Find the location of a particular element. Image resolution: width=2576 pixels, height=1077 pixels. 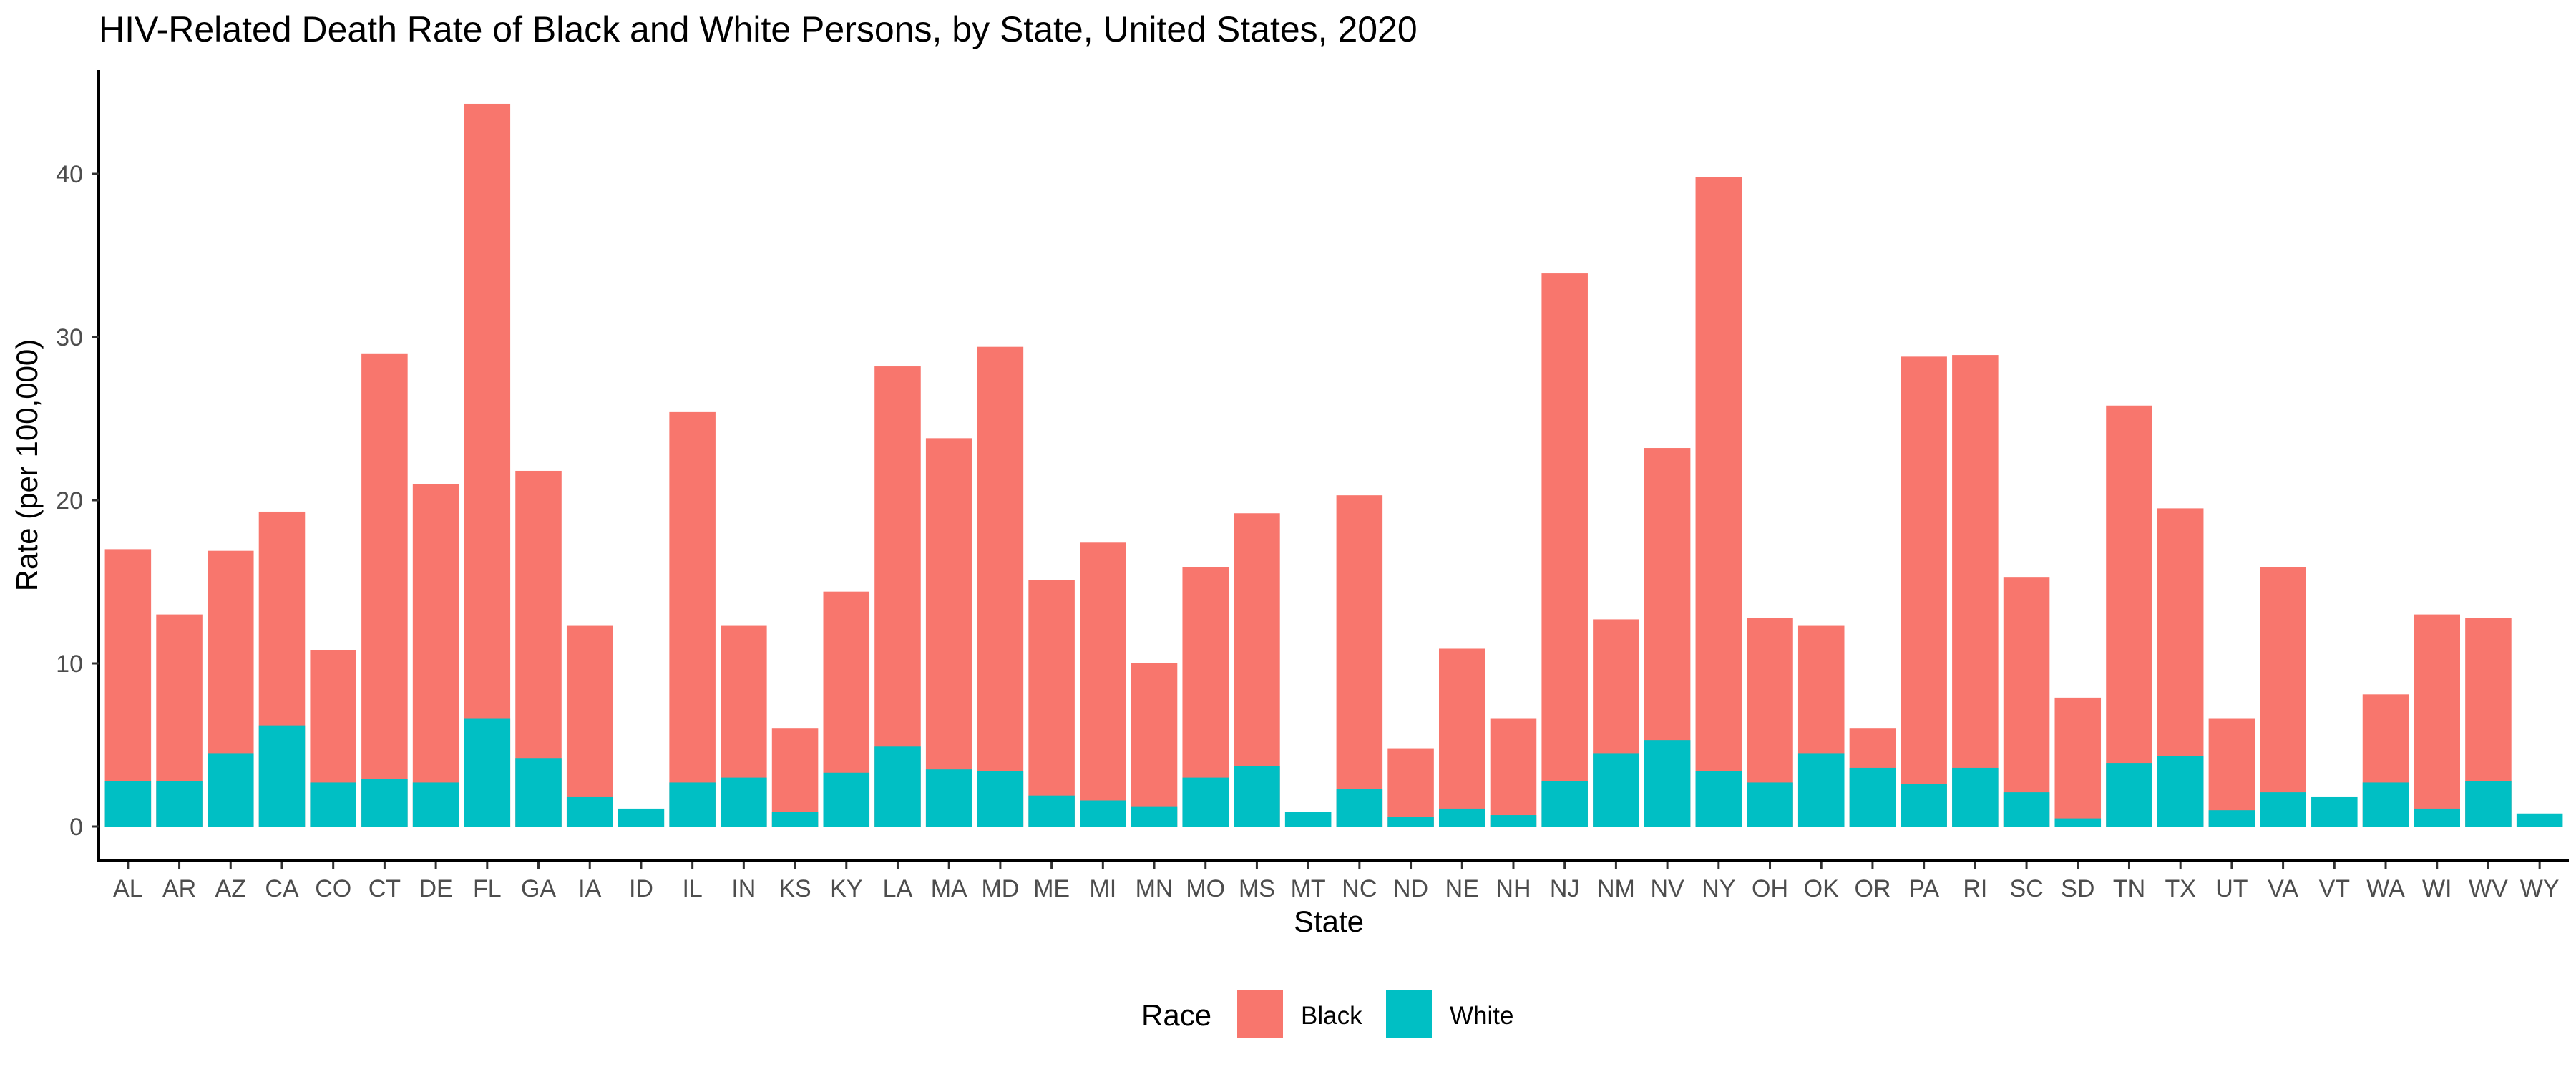

x-tick-label: NC is located at coordinates (1359, 888).